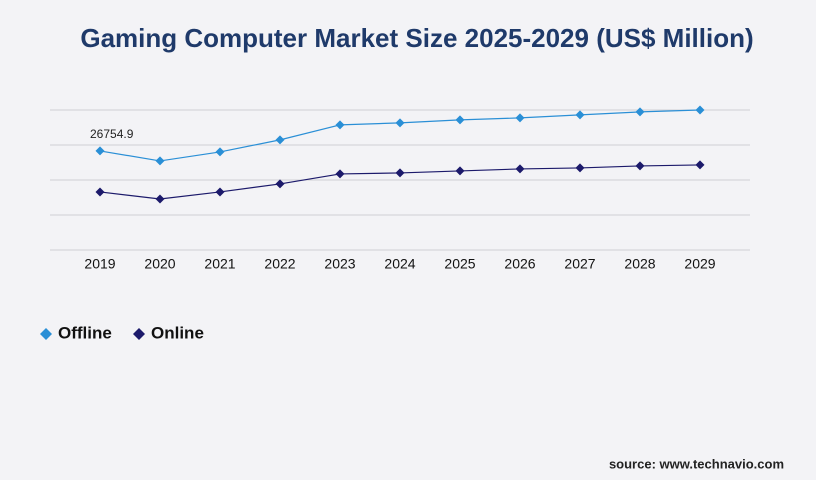  Describe the element at coordinates (99, 264) in the screenshot. I see `x-tick-label: 2019` at that location.